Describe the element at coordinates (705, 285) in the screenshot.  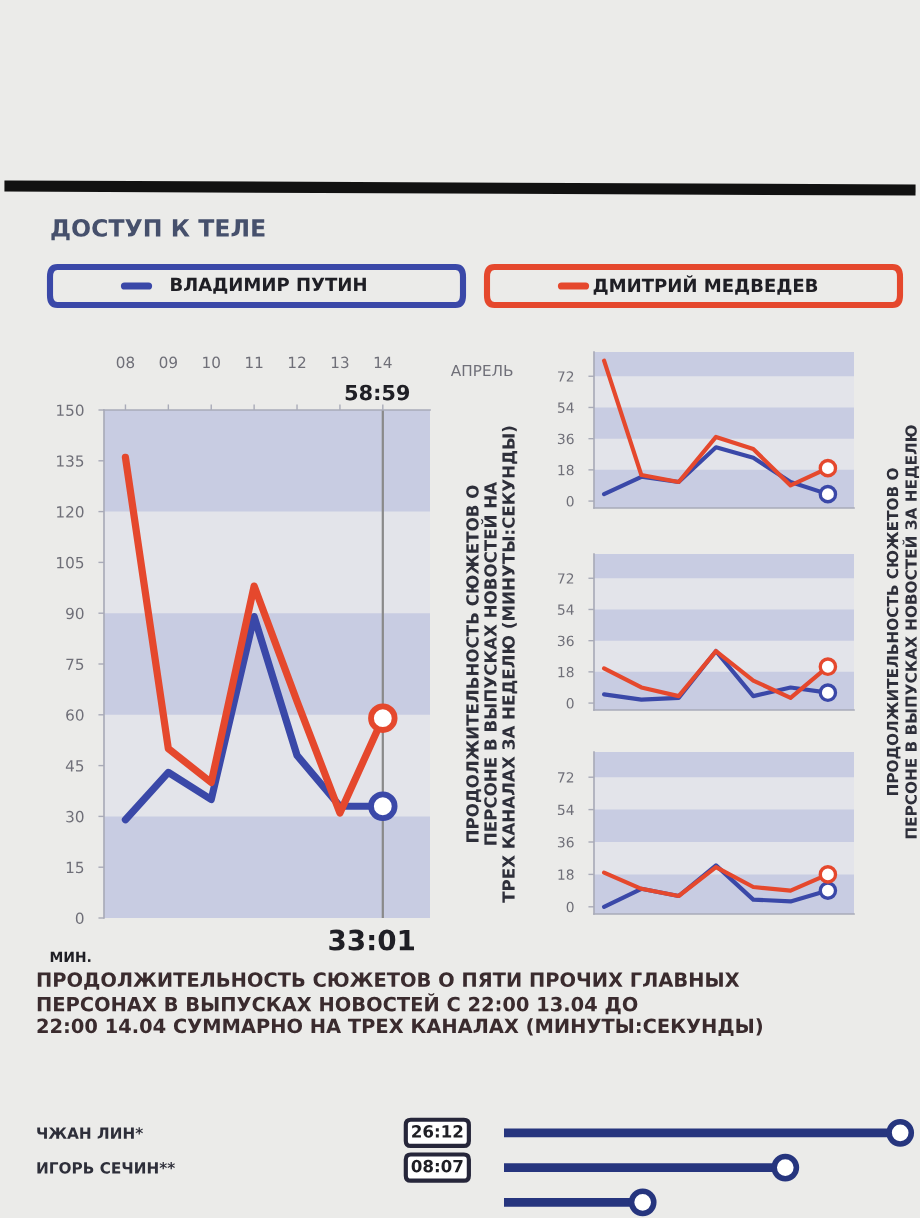
I see `legend-label: ДМИТРИЙ МЕДВЕДЕВ` at that location.